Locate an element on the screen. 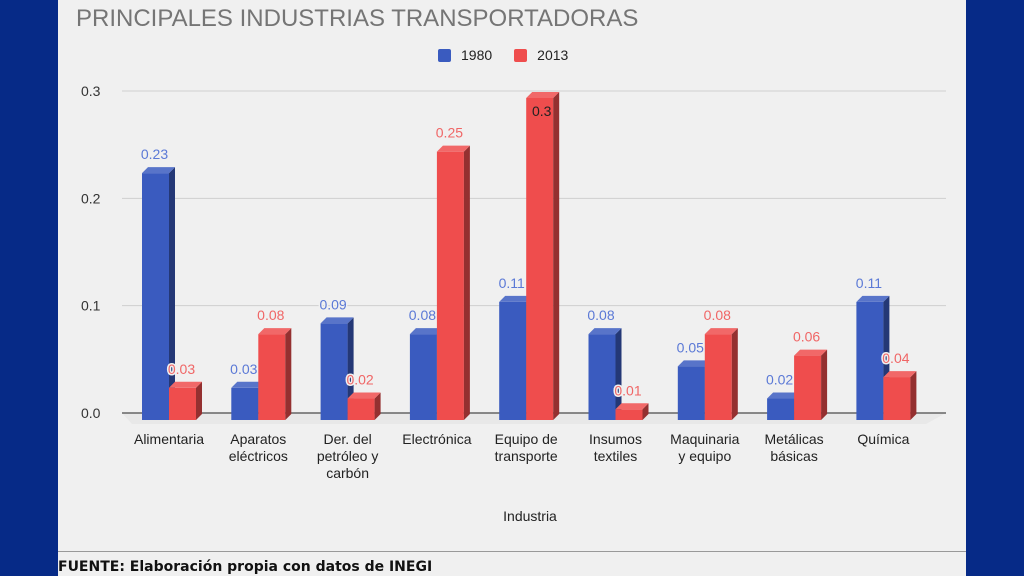  data-label-1980: 0.23 is located at coordinates (154, 154).